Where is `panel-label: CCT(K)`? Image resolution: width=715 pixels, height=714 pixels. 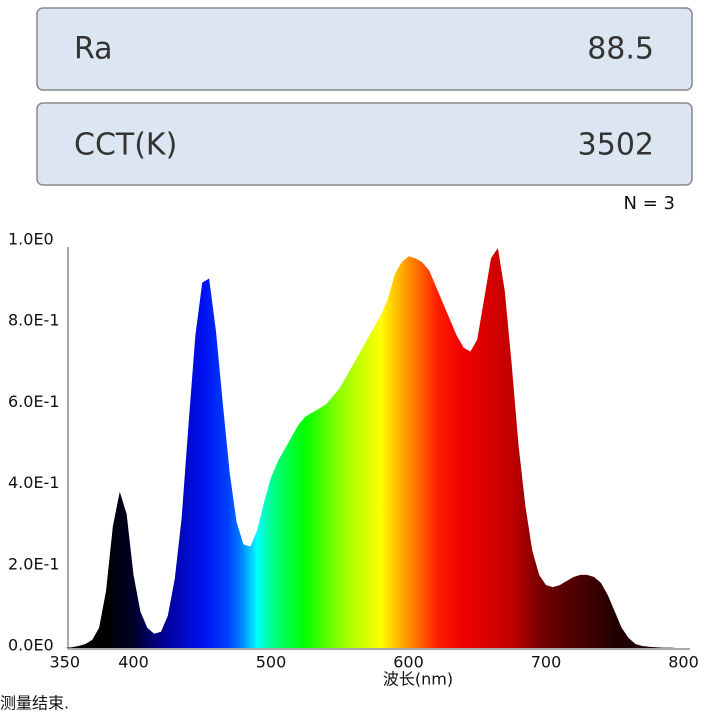
panel-label: CCT(K) is located at coordinates (125, 145).